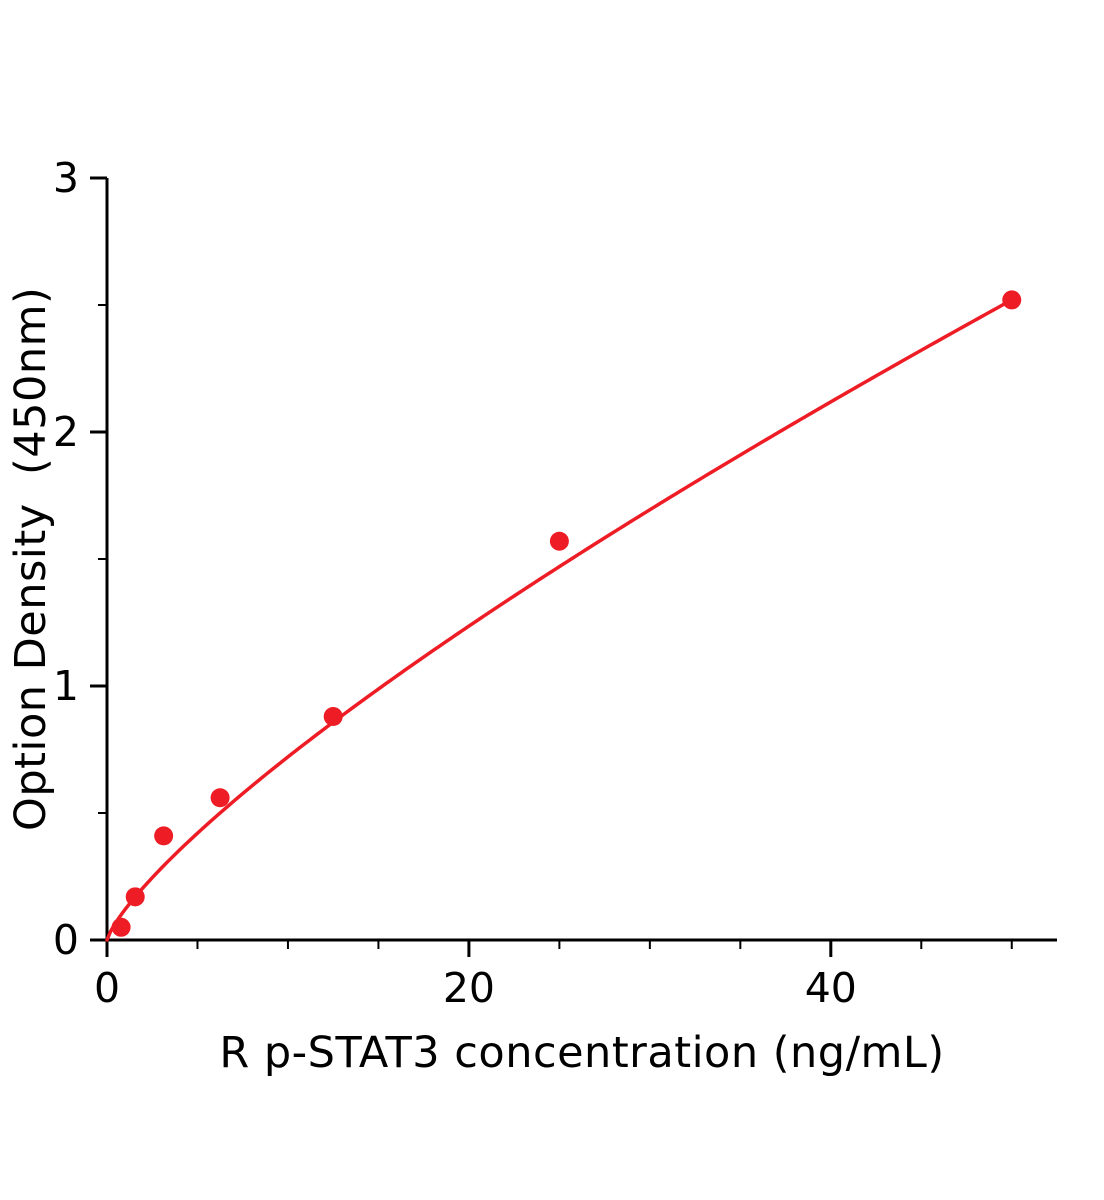  What do you see at coordinates (66, 178) in the screenshot?
I see `y-tick-label: 3` at bounding box center [66, 178].